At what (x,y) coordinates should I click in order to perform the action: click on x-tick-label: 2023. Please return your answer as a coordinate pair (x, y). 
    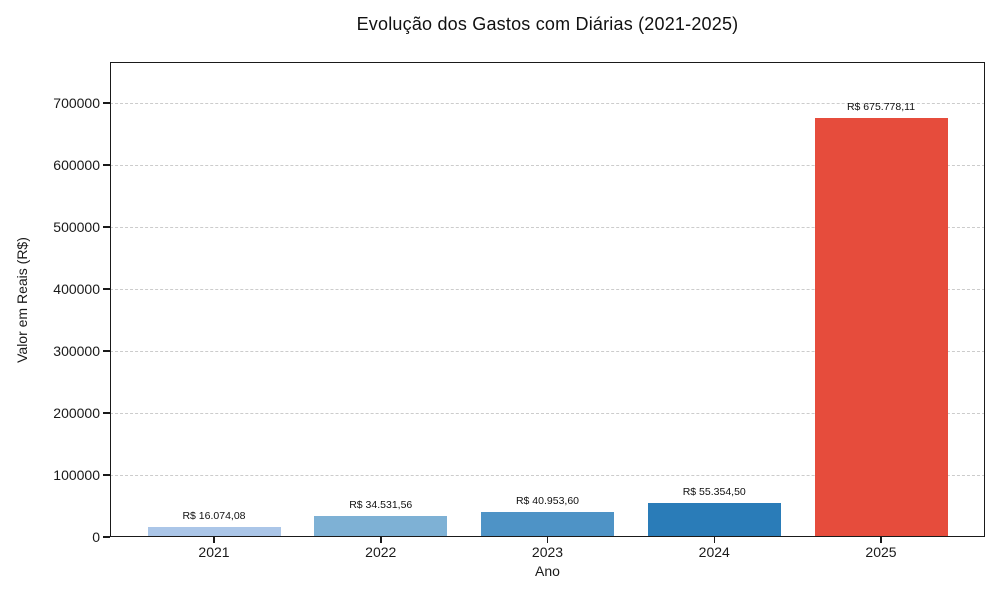
    Looking at the image, I should click on (547, 552).